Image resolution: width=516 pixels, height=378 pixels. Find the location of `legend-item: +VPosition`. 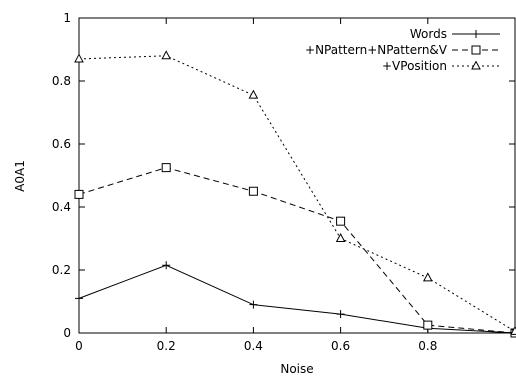

legend-item: +VPosition is located at coordinates (441, 66).